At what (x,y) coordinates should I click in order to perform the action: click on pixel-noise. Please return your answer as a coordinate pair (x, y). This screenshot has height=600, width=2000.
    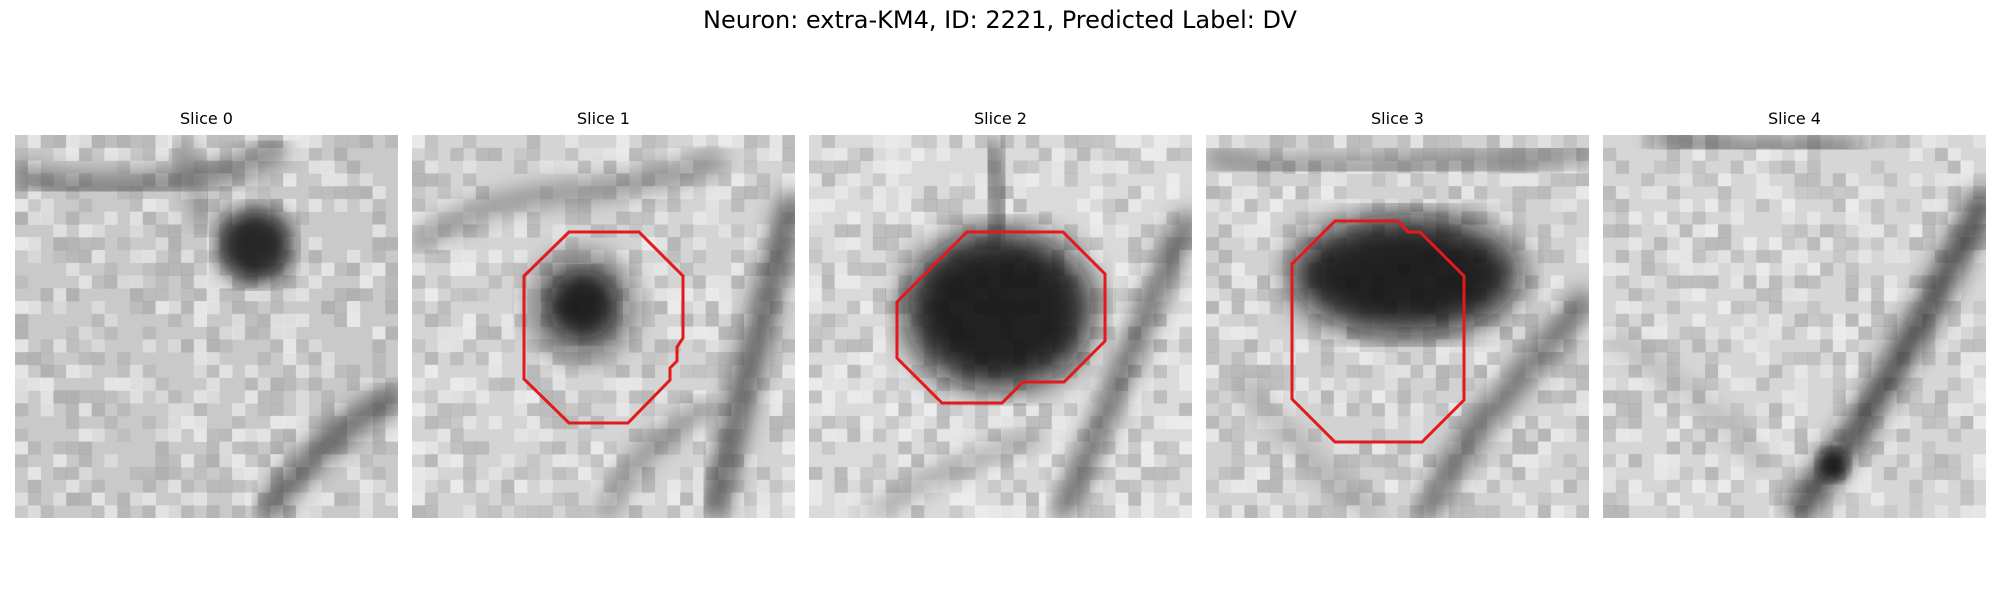
    Looking at the image, I should click on (1794, 326).